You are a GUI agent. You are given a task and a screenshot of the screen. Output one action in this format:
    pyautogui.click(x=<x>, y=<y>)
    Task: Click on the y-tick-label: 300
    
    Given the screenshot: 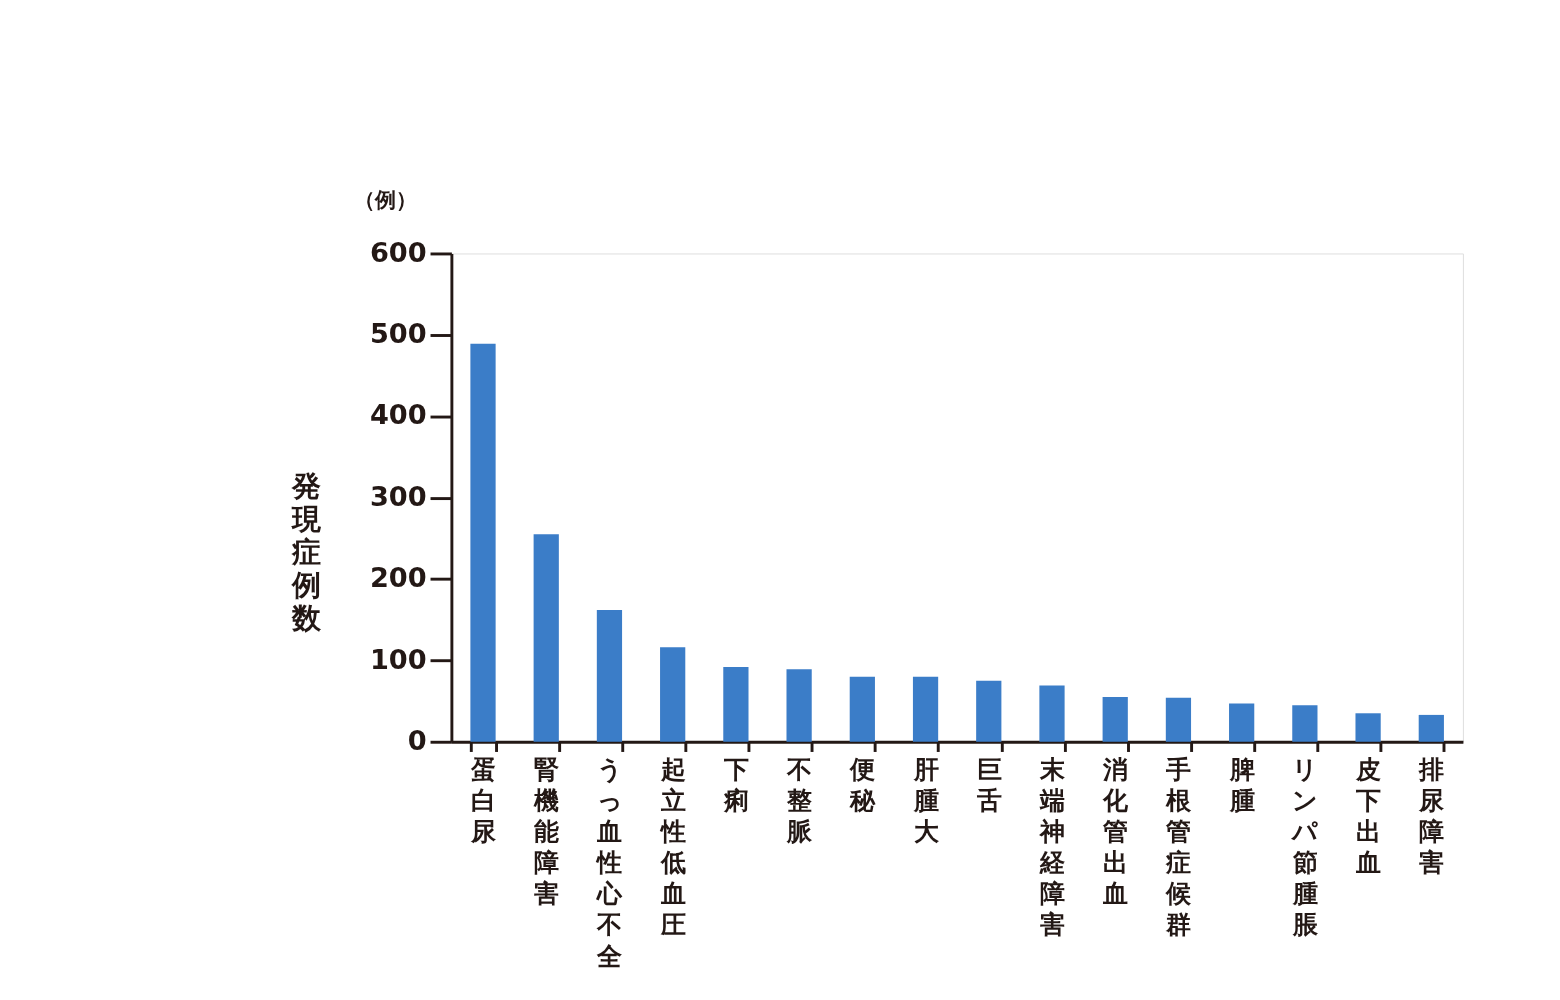 What is the action you would take?
    pyautogui.click(x=398, y=496)
    